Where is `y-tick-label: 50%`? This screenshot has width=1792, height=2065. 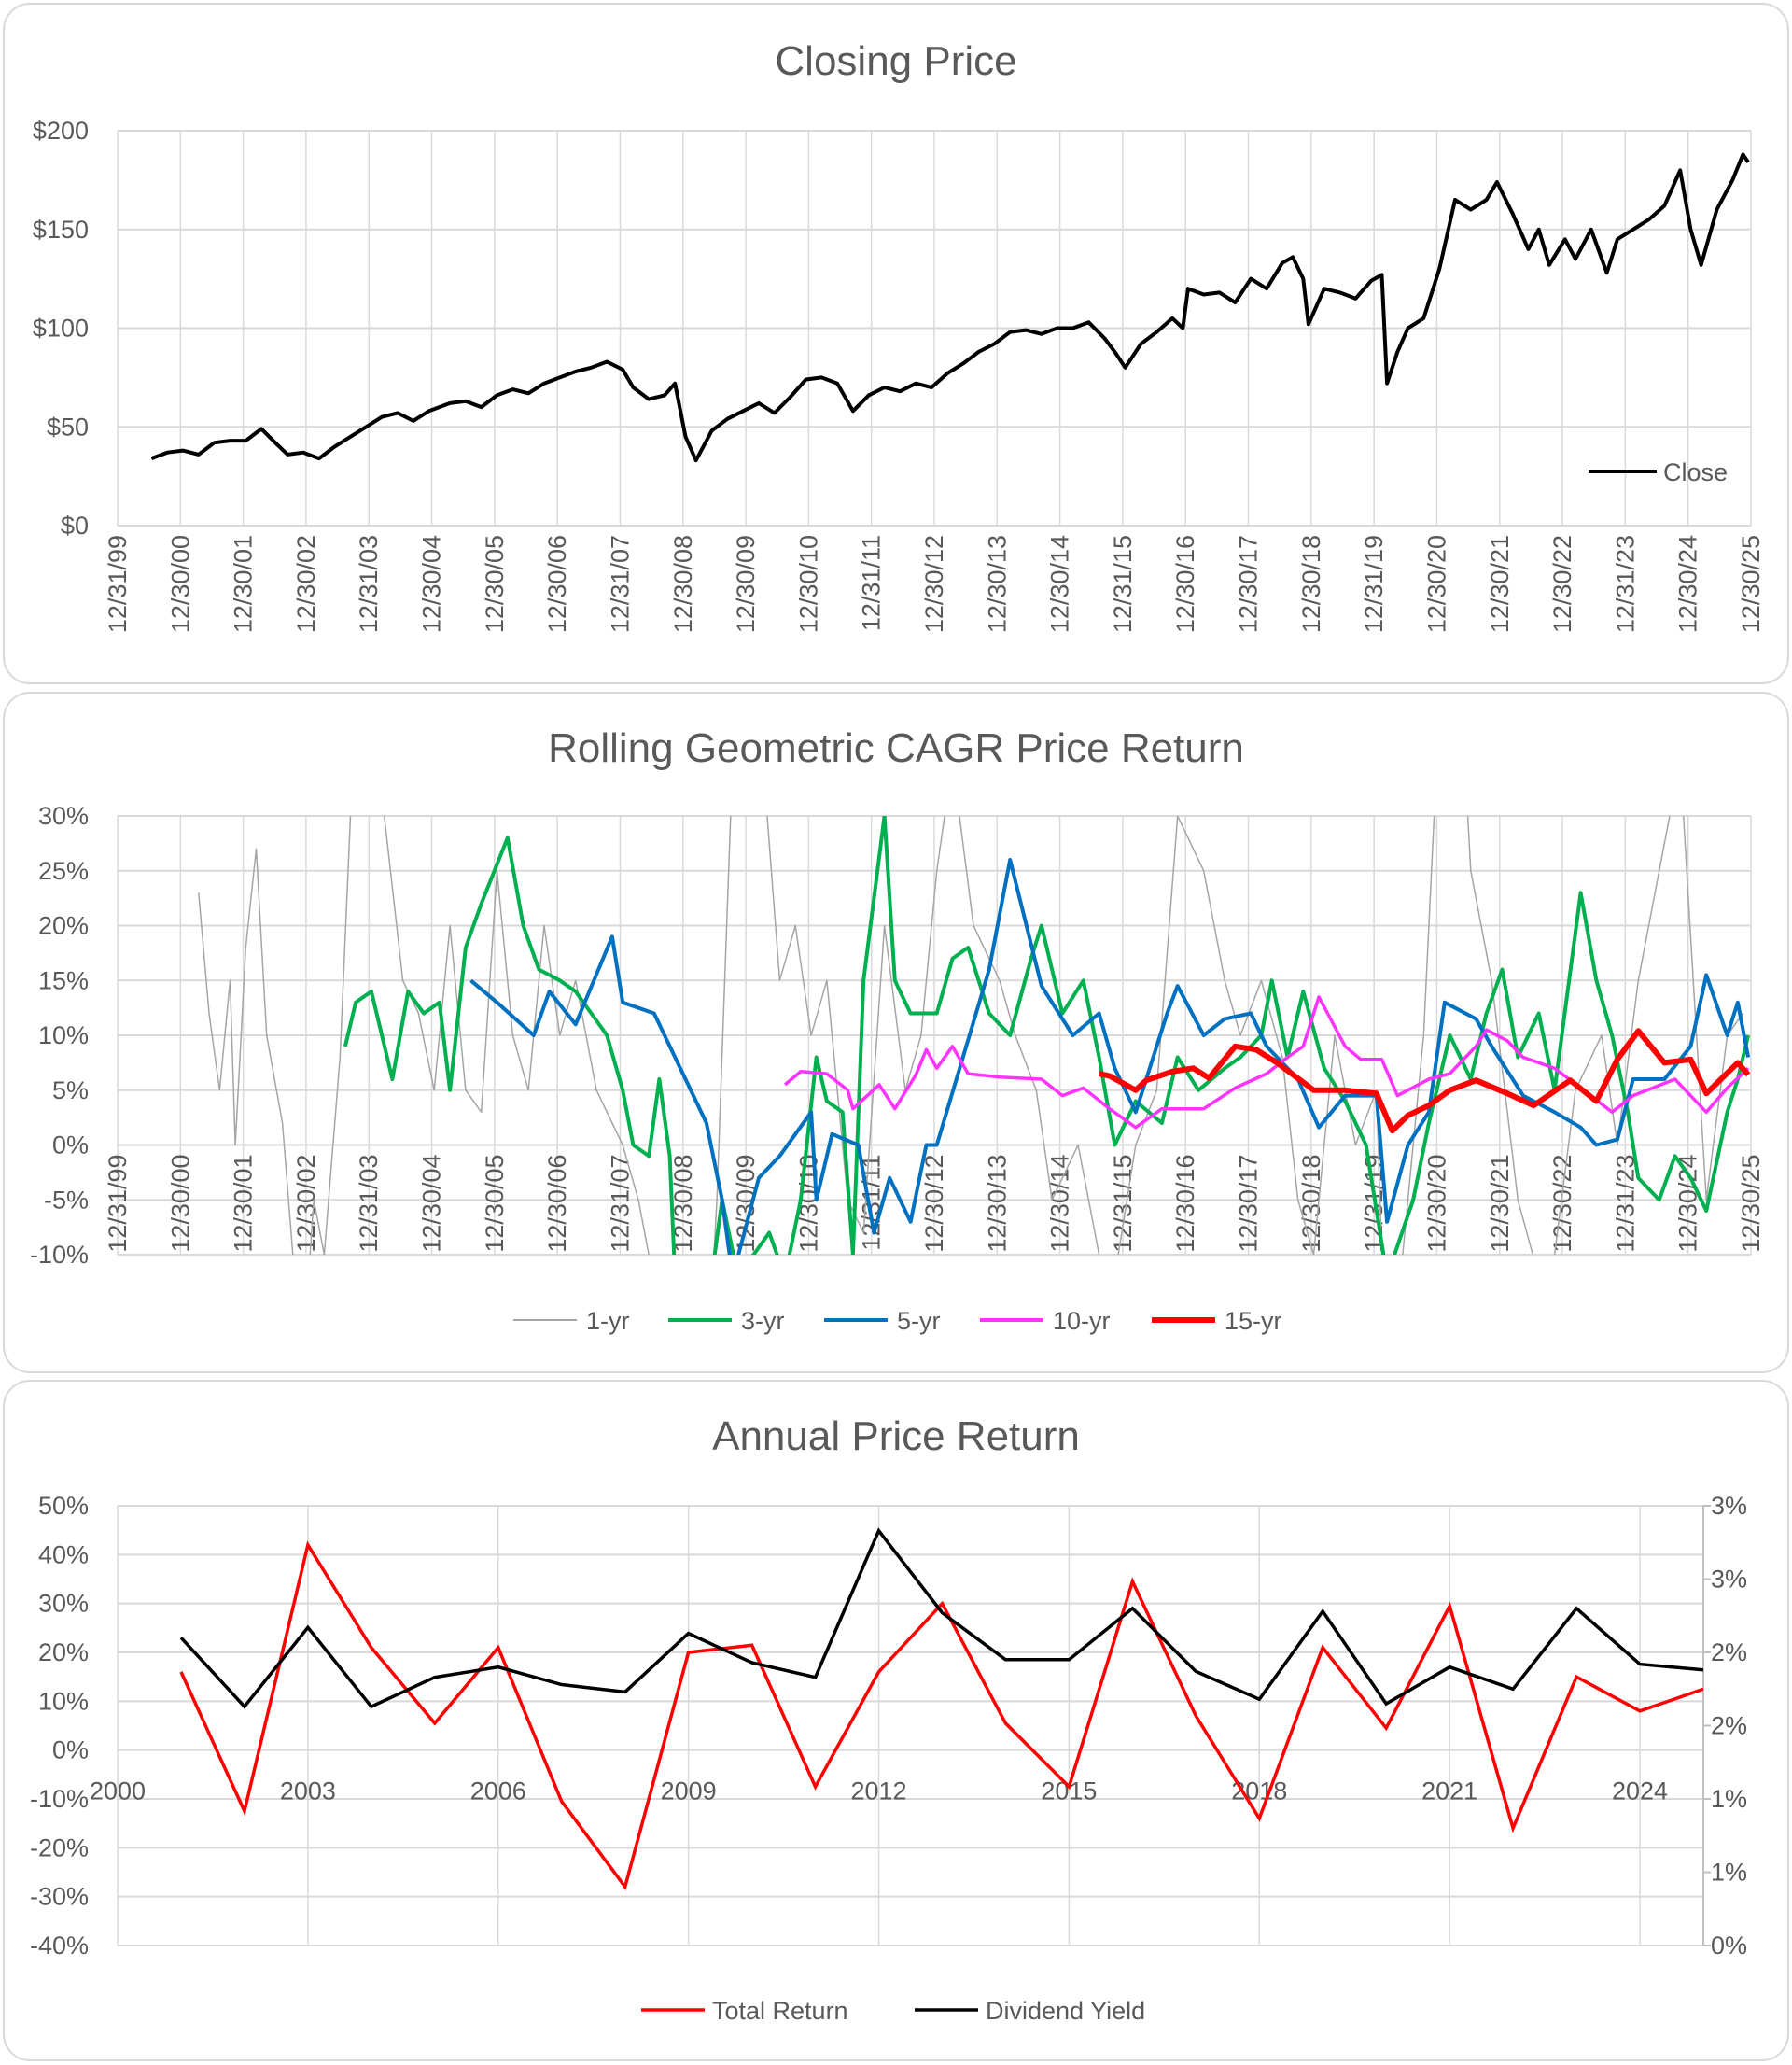 y-tick-label: 50% is located at coordinates (63, 1506).